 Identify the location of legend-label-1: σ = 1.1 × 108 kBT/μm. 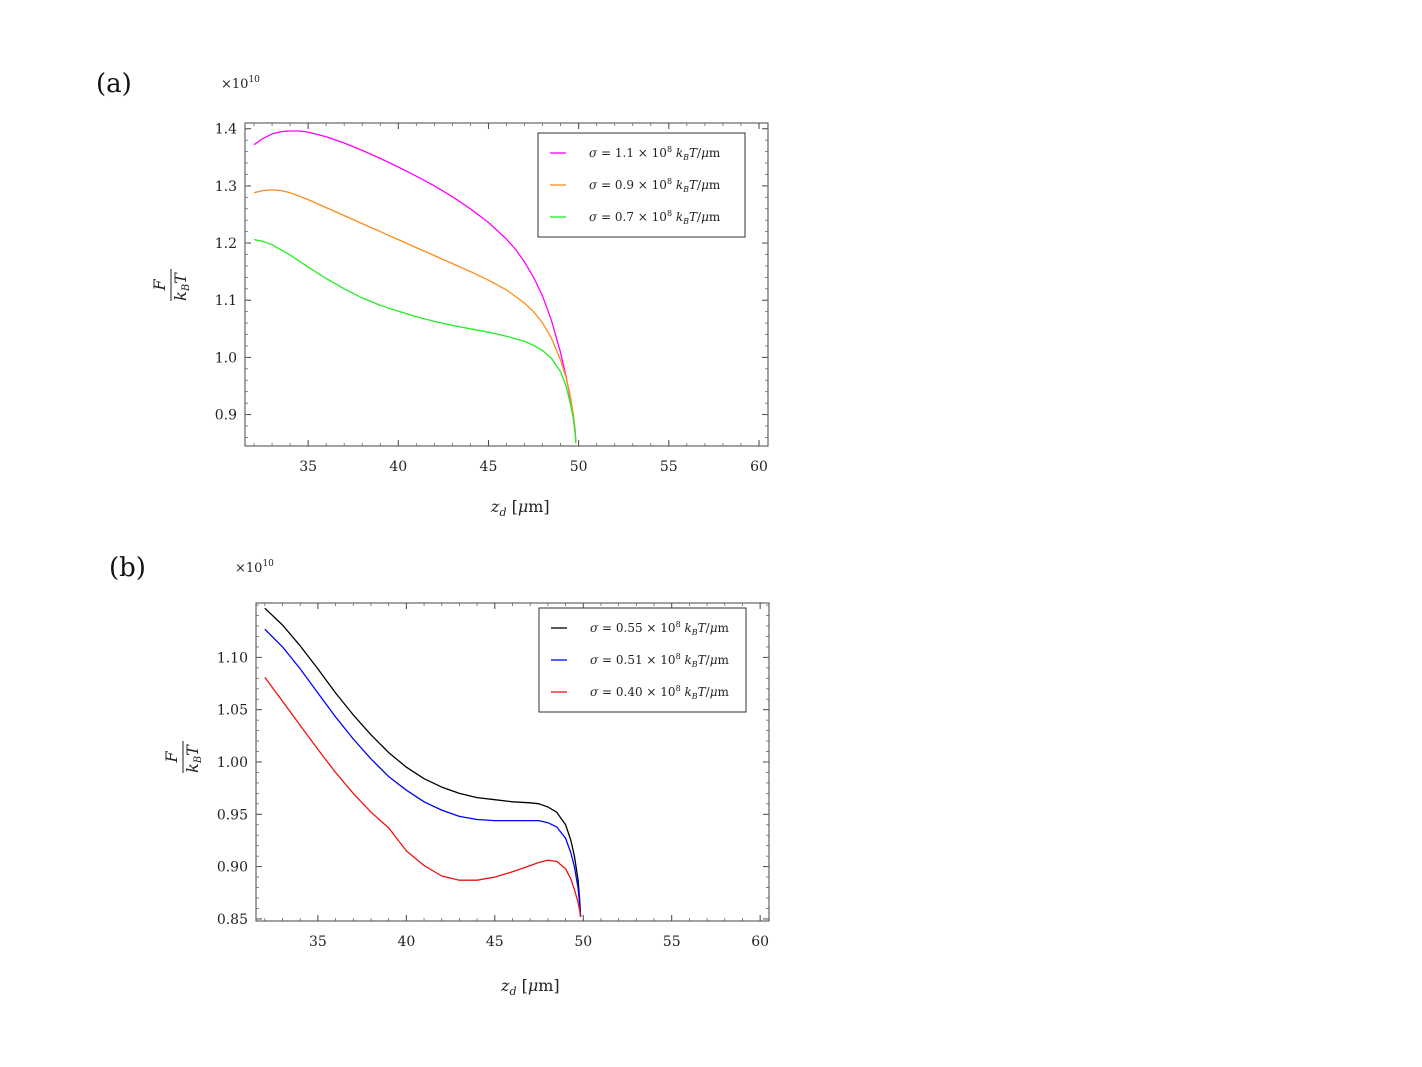
(655, 153).